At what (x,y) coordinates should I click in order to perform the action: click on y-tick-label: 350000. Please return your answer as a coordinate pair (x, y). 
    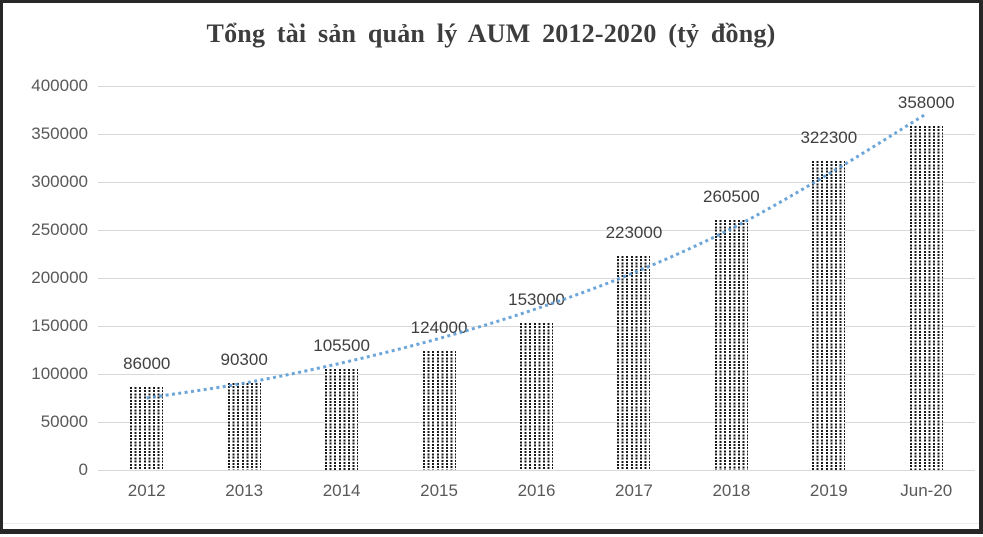
    Looking at the image, I should click on (59, 133).